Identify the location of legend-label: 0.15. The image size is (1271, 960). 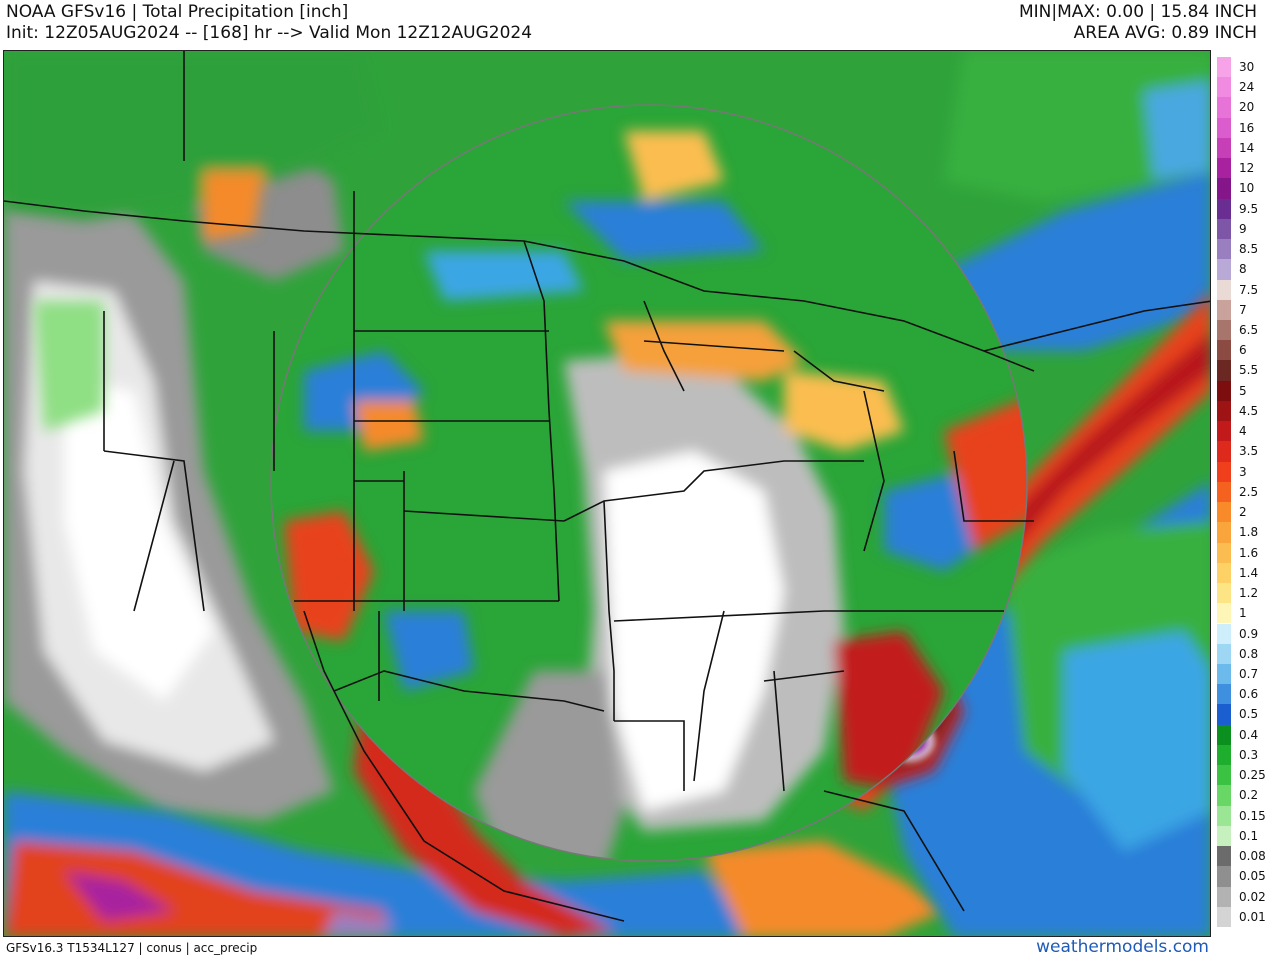
(1252, 815).